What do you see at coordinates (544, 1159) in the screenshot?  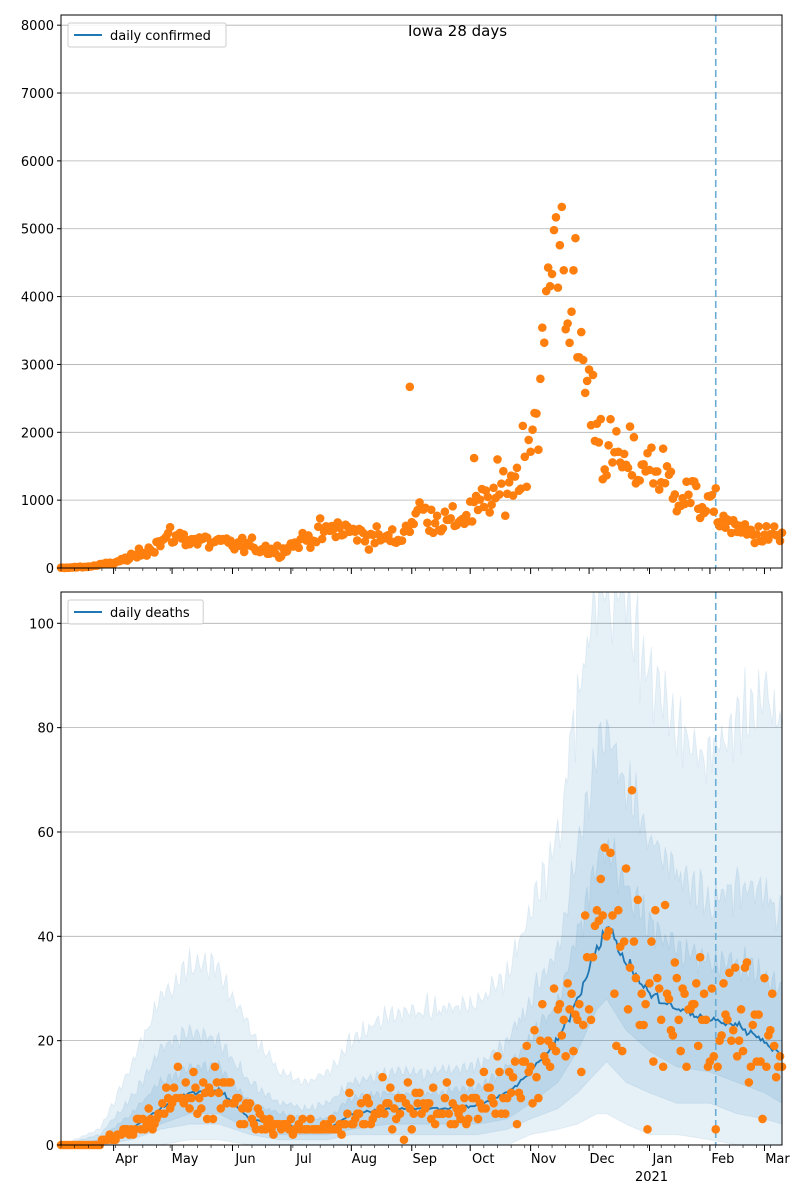 I see `x-tick-label-nov: Nov` at bounding box center [544, 1159].